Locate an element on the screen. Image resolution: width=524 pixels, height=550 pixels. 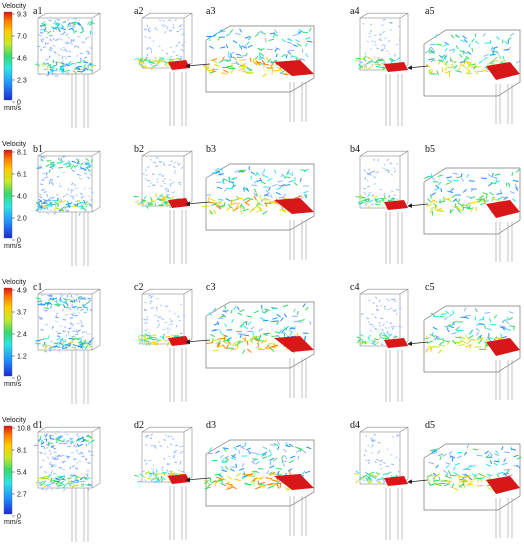
panel-label: a4 is located at coordinates (354, 11).